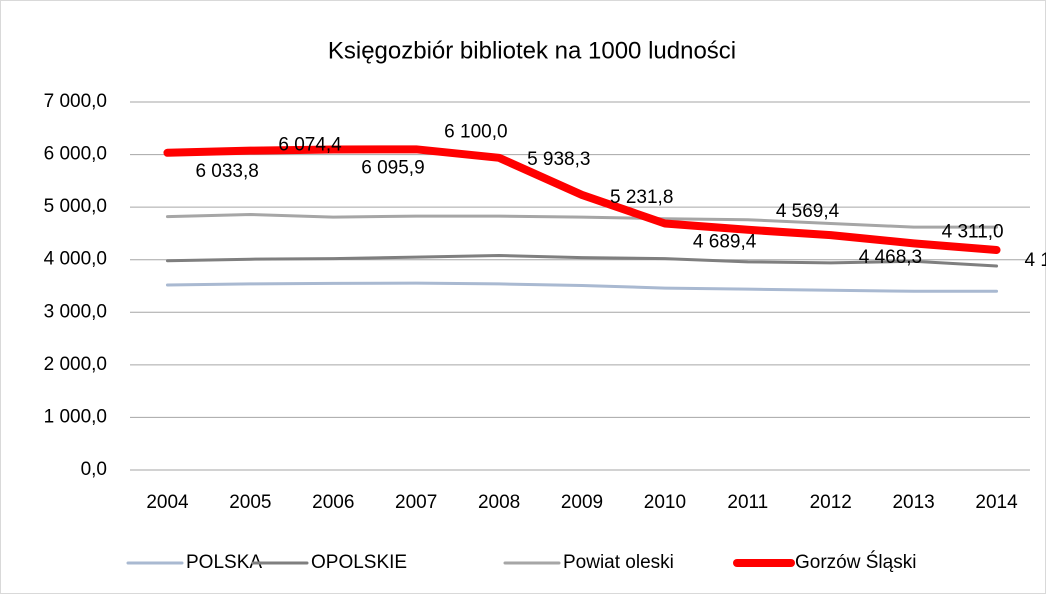  I want to click on data-label: 4 569,4, so click(808, 211).